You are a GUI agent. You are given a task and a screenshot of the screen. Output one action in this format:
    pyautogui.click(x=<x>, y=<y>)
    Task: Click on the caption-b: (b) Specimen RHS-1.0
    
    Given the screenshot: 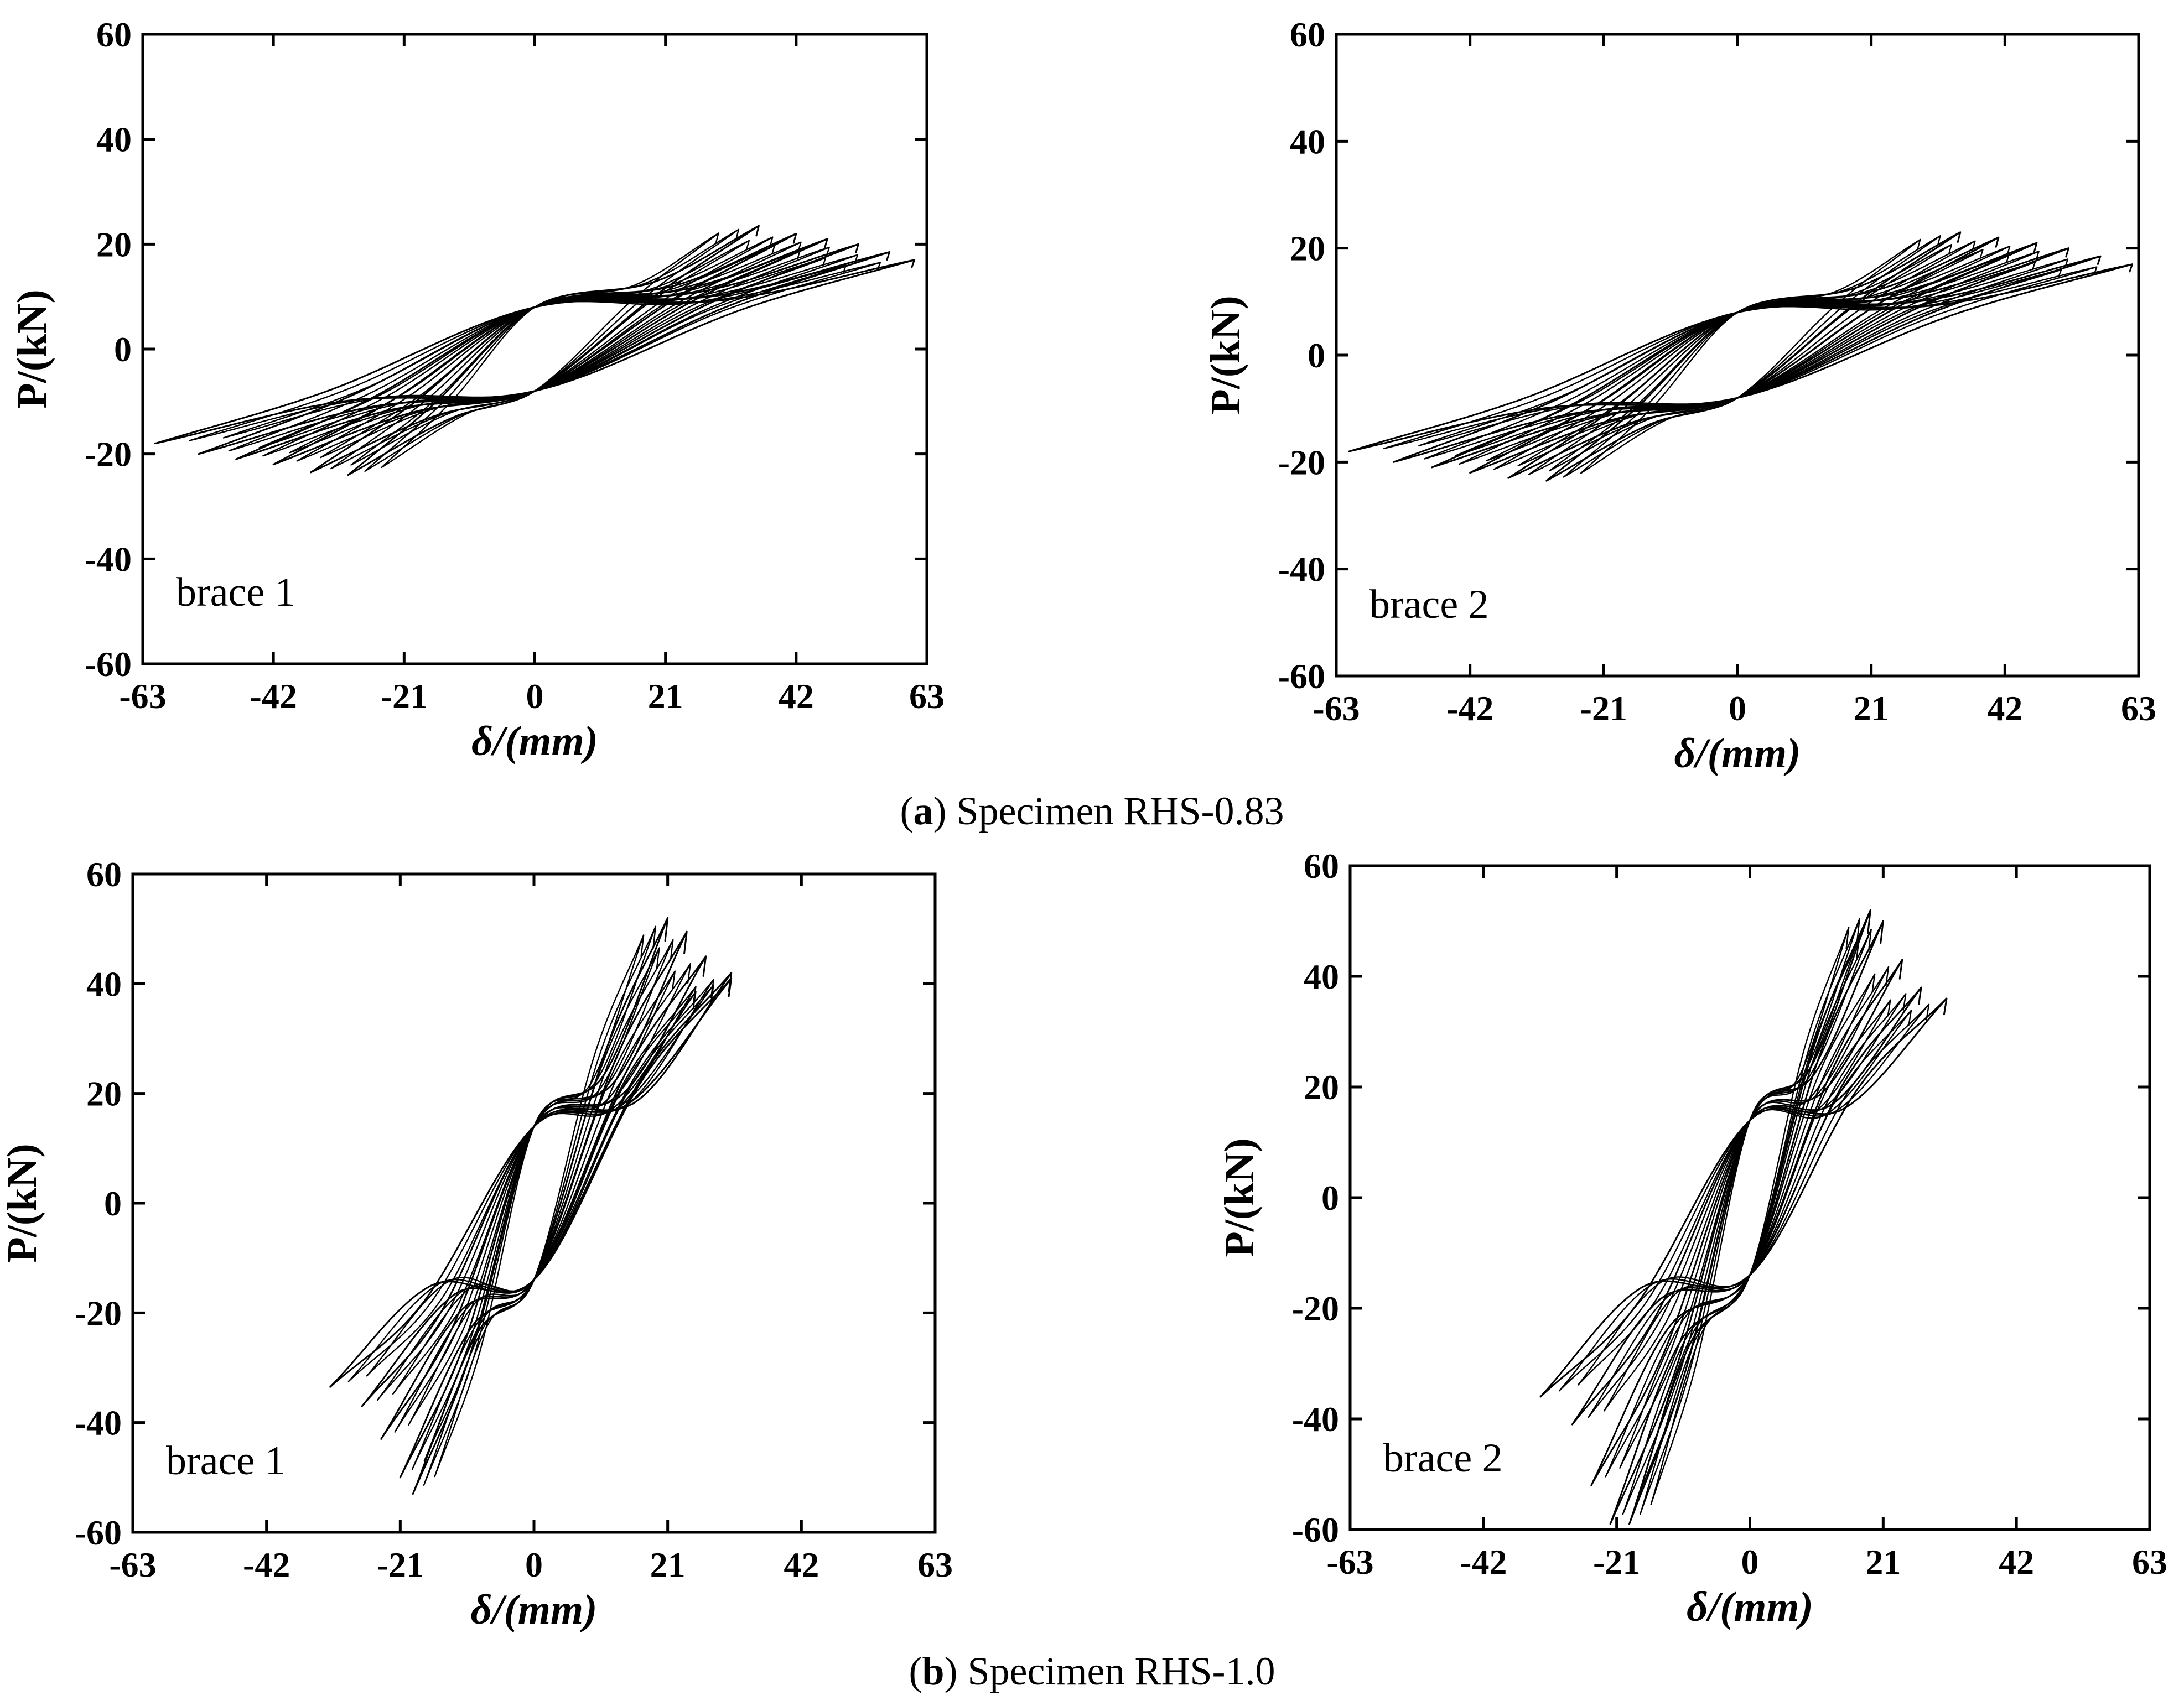 What is the action you would take?
    pyautogui.click(x=1092, y=1671)
    